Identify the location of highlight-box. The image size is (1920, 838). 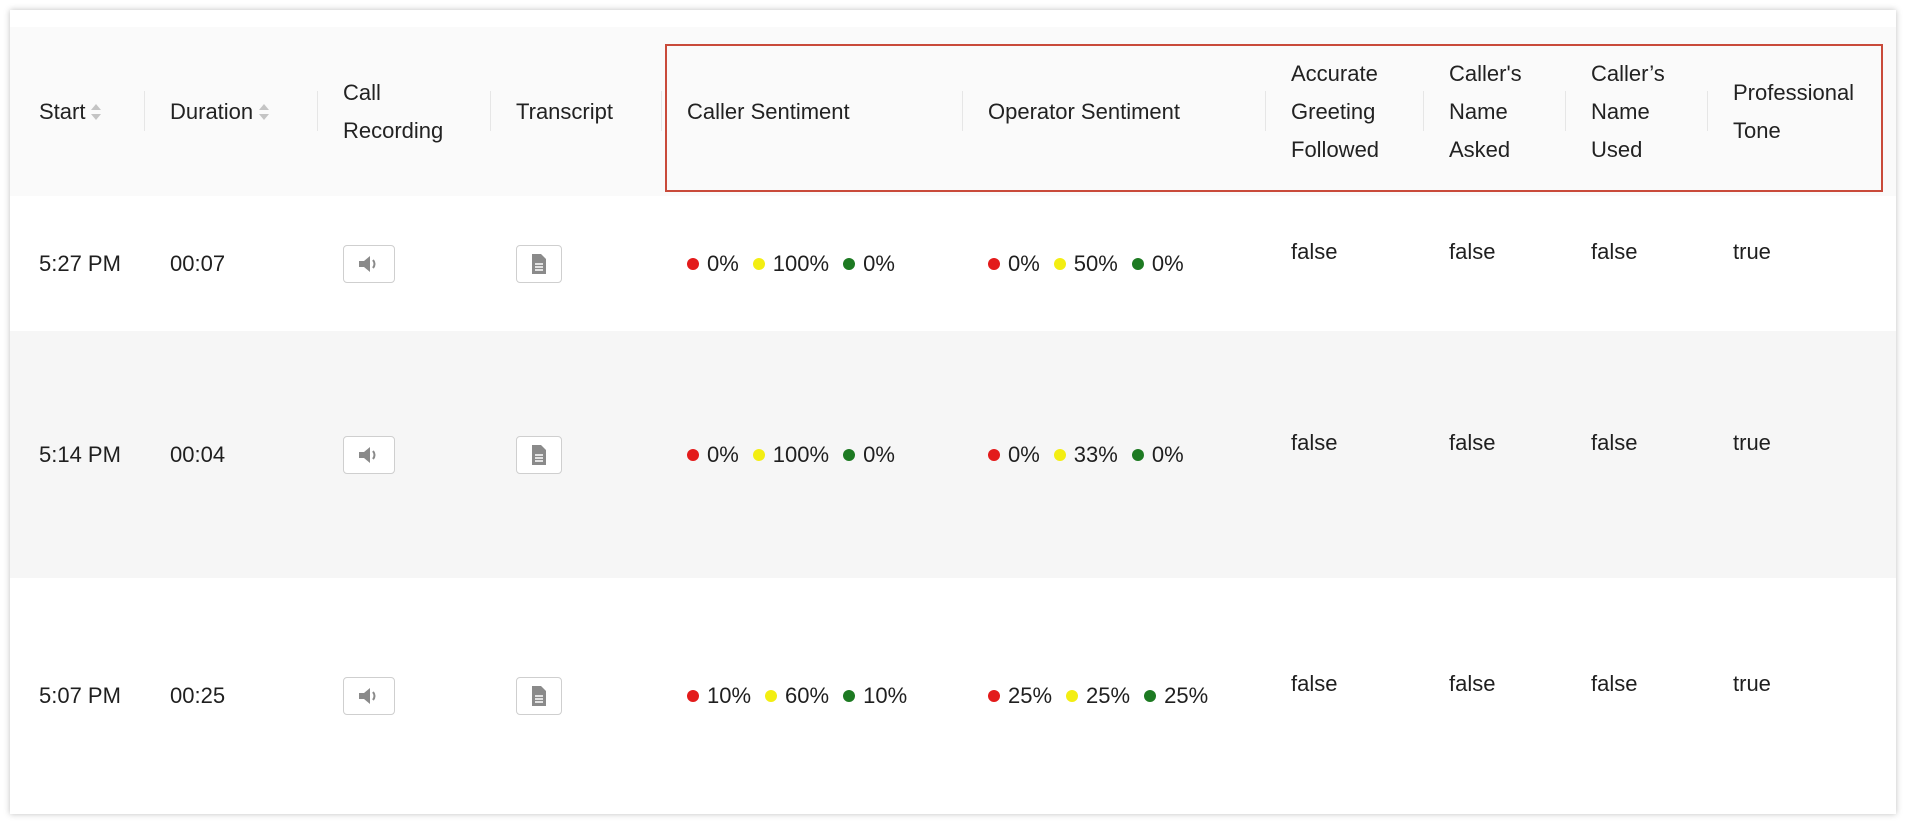
(1274, 118).